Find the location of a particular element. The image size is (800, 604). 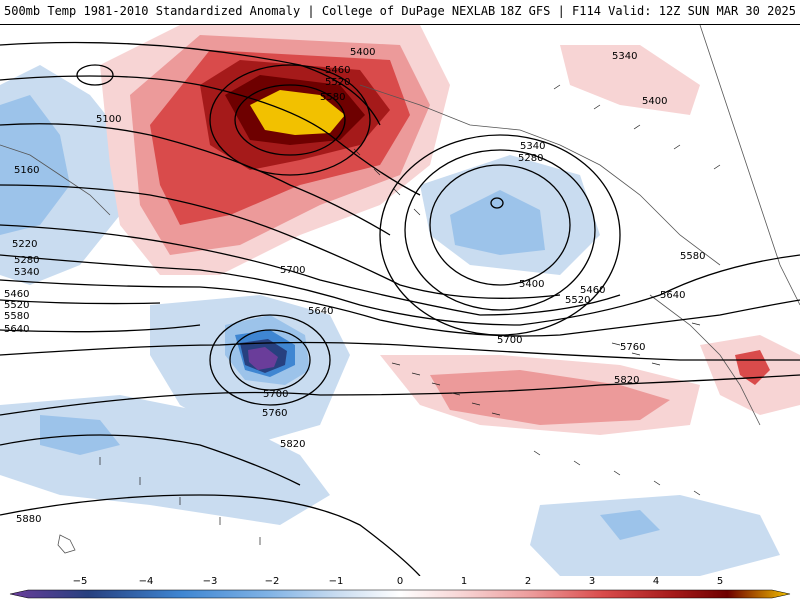

svg-text: 5220 is located at coordinates (24, 244).